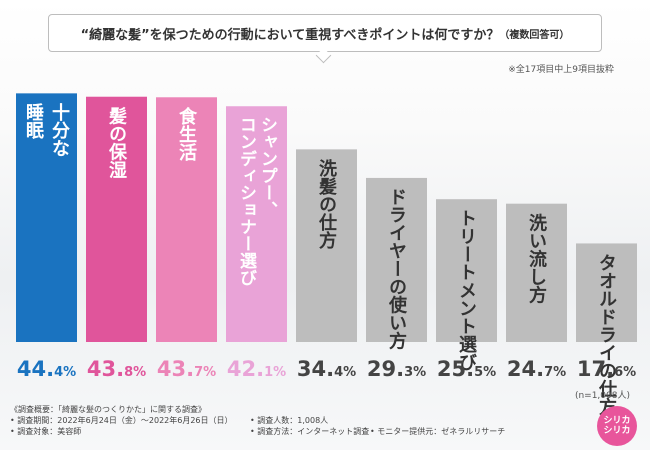 This screenshot has width=650, height=450. What do you see at coordinates (534, 35) in the screenshot?
I see `chart-title-note: （複数回答可）` at bounding box center [534, 35].